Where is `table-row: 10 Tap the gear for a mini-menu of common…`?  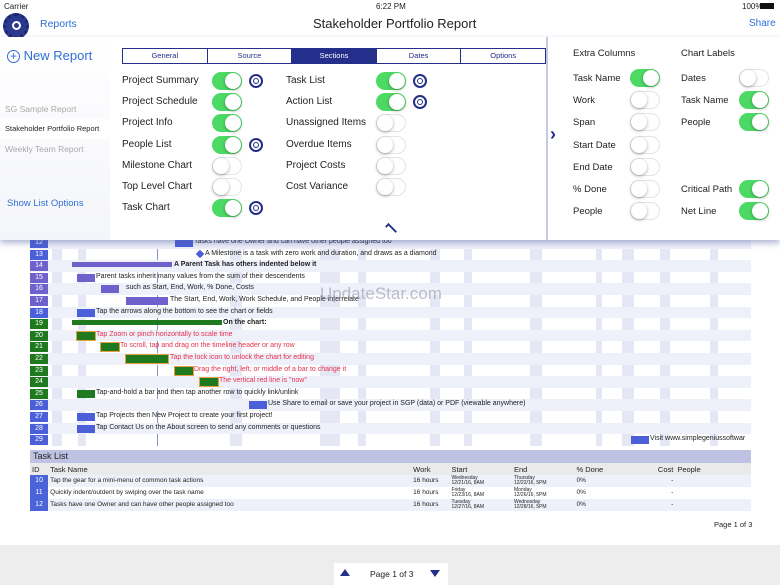
table-row: 10 Tap the gear for a mini-menu of common… is located at coordinates (390, 481).